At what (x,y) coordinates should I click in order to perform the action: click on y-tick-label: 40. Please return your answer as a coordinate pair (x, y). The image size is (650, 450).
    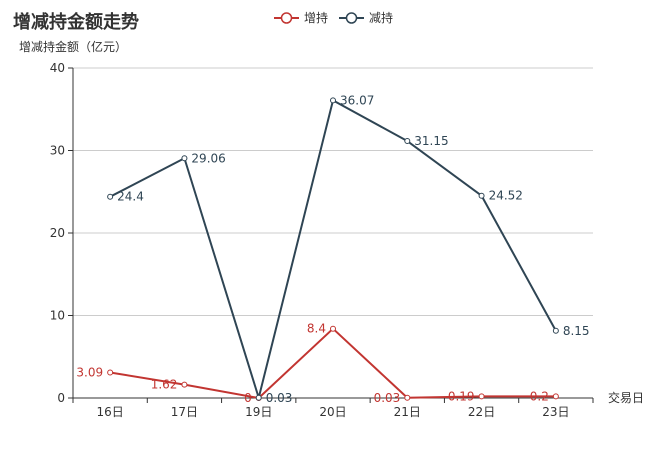
    Looking at the image, I should click on (57, 68).